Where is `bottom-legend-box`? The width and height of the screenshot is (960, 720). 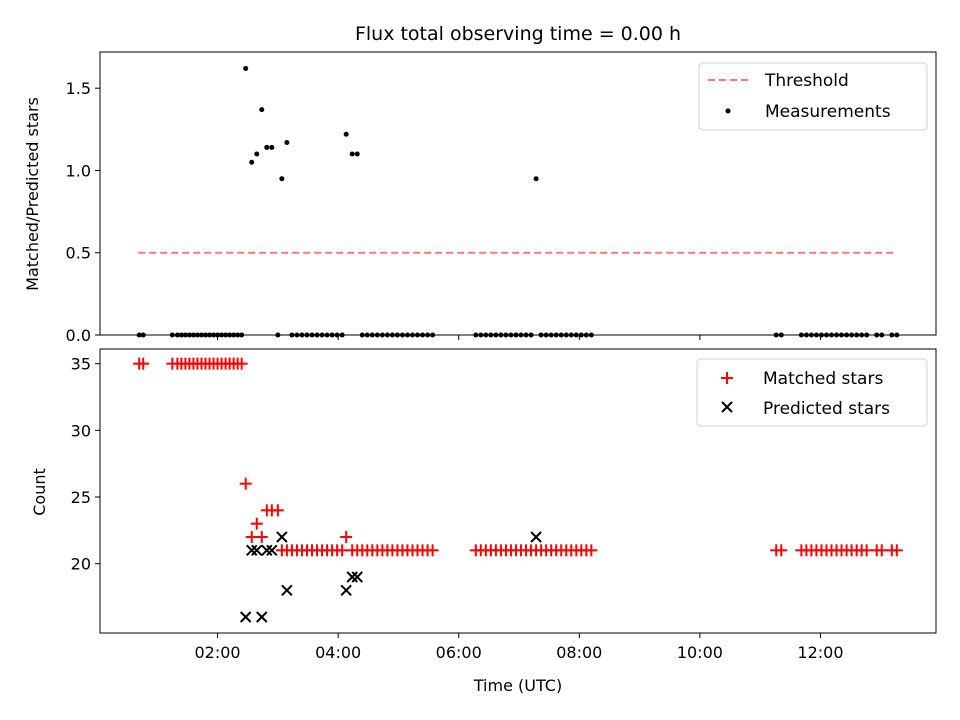 bottom-legend-box is located at coordinates (812, 392).